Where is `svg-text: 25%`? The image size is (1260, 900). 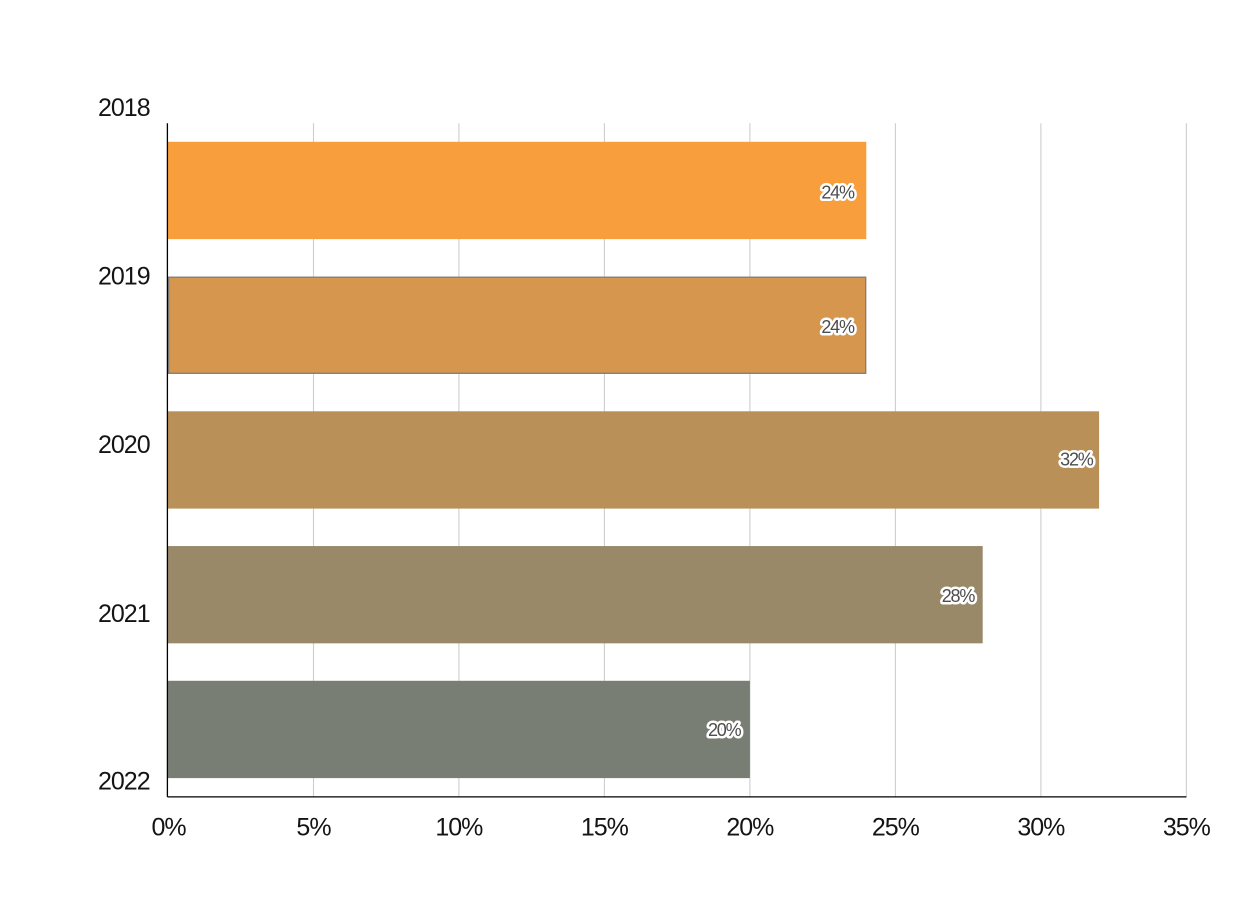 svg-text: 25% is located at coordinates (896, 827).